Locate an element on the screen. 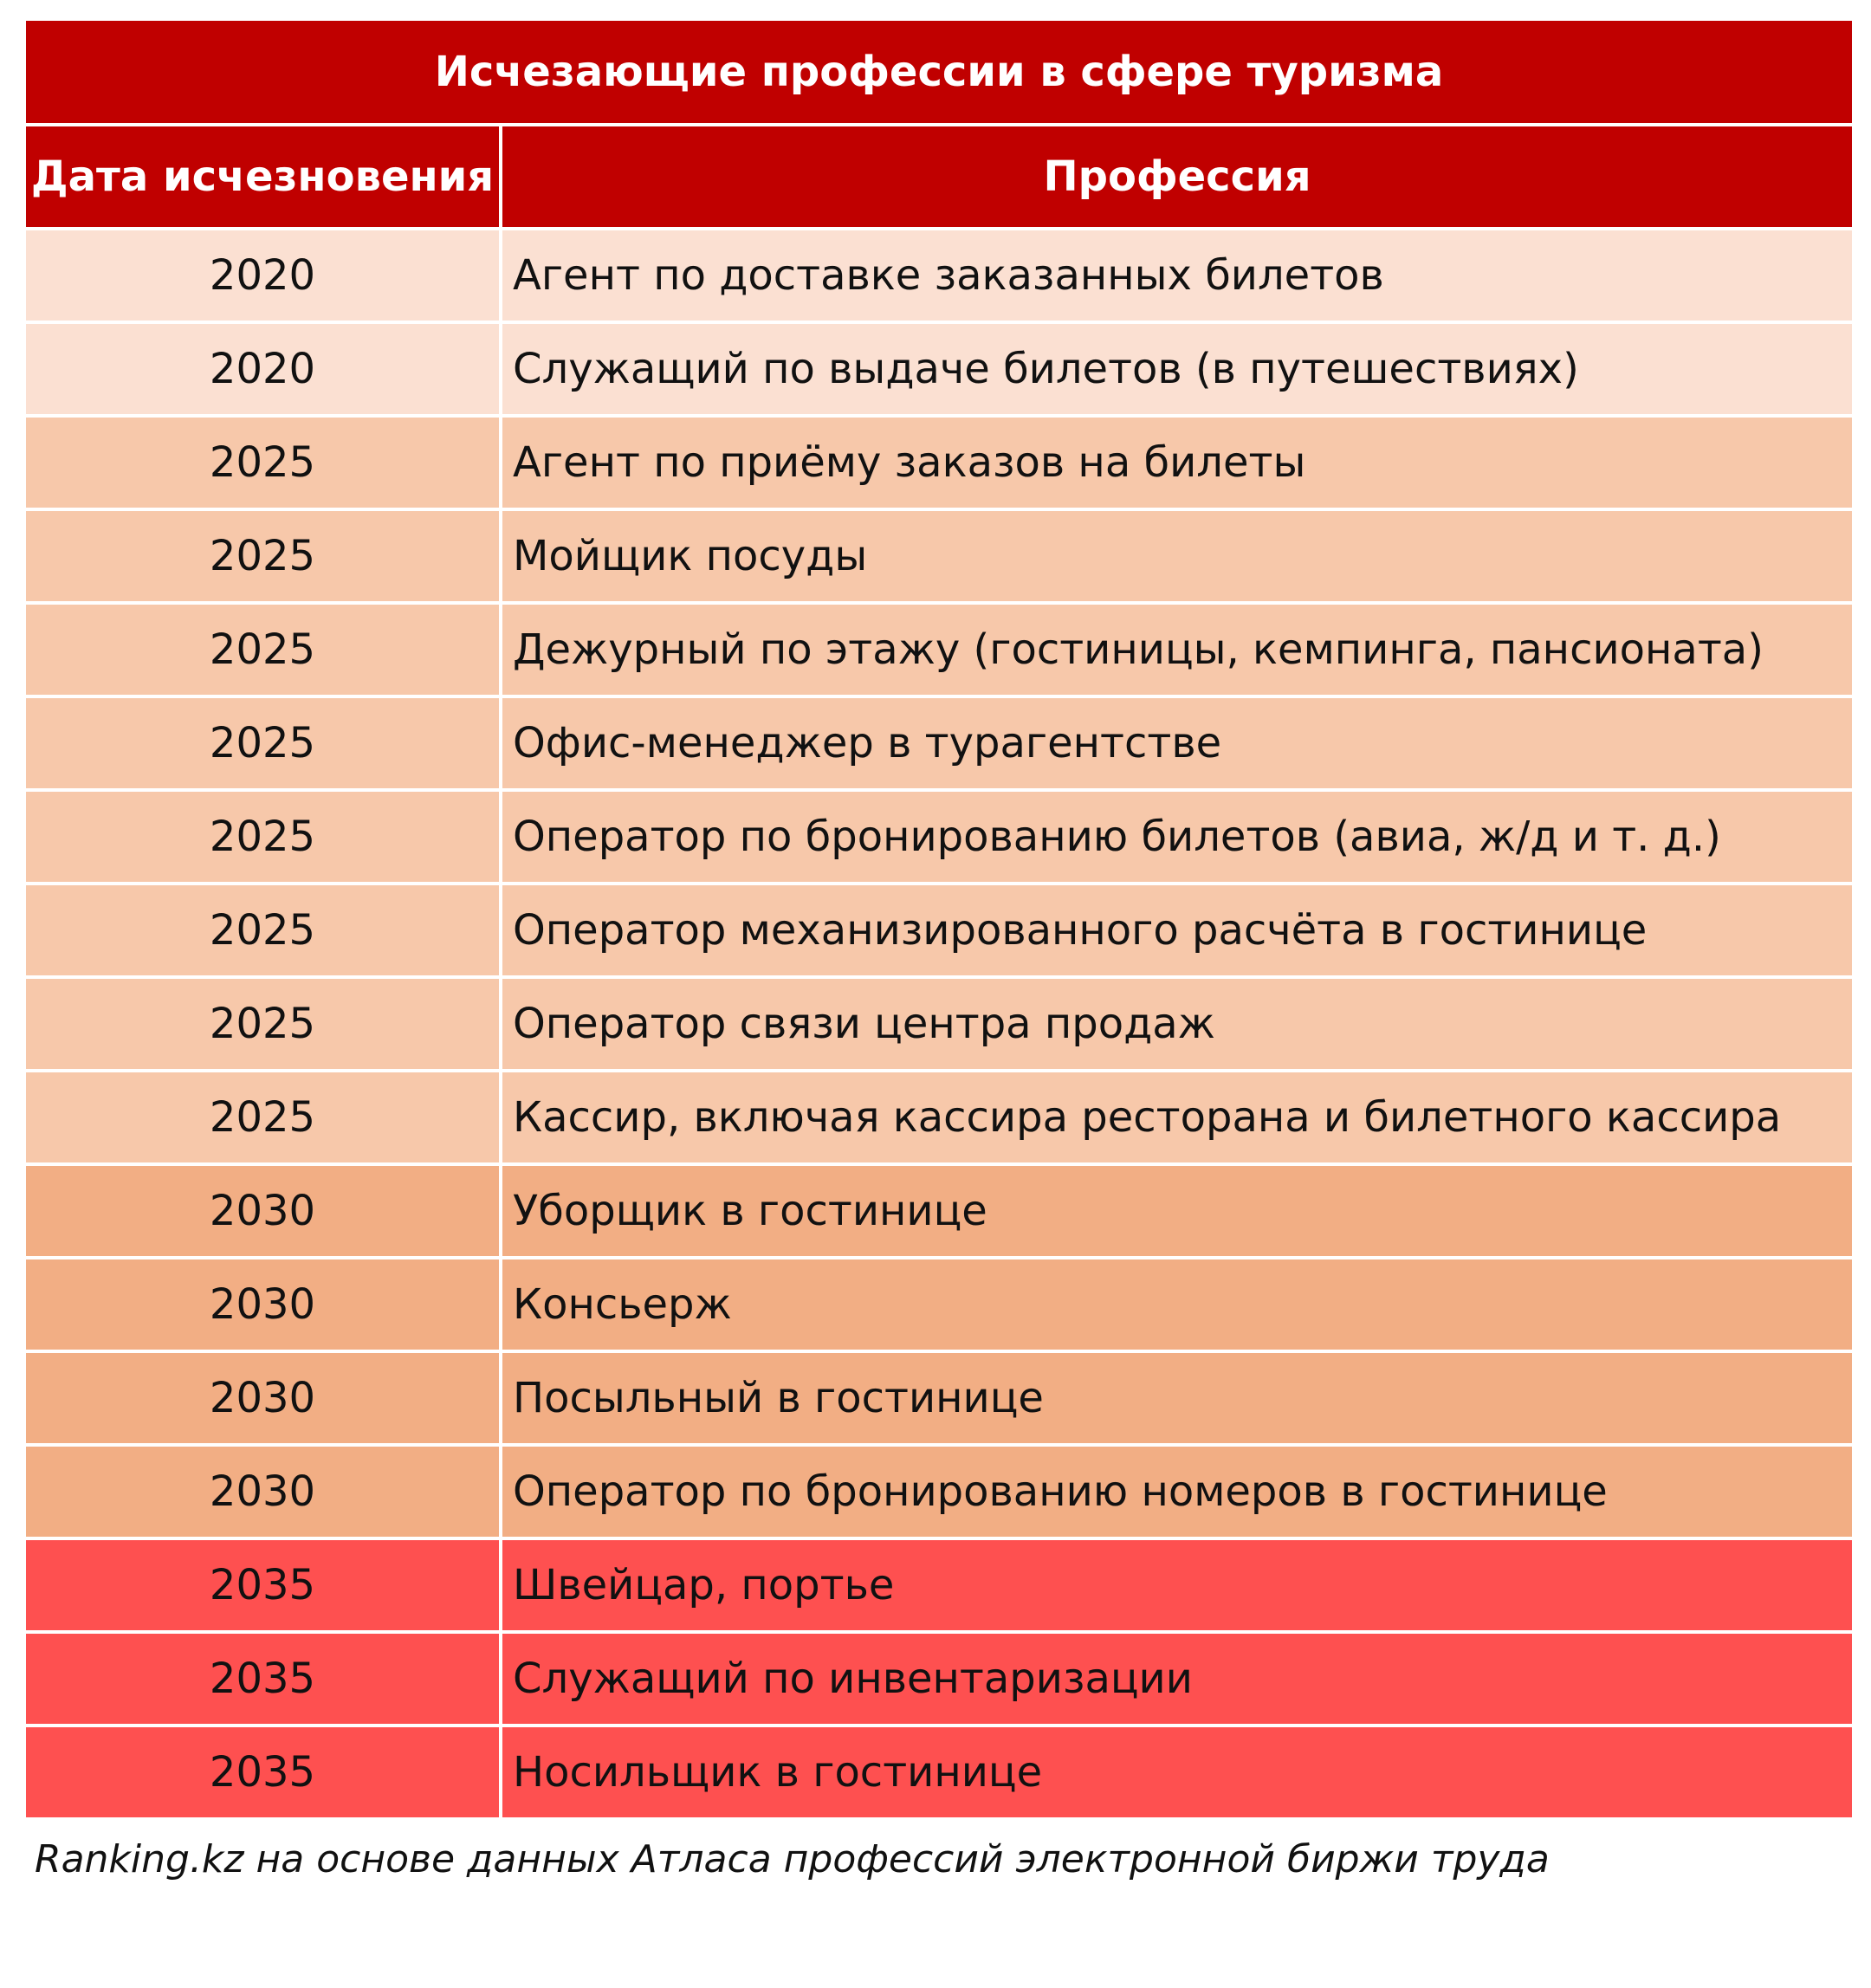 This screenshot has height=1988, width=1871. table-title-row: Исчезающие профессии в сфере туризма is located at coordinates (939, 71).